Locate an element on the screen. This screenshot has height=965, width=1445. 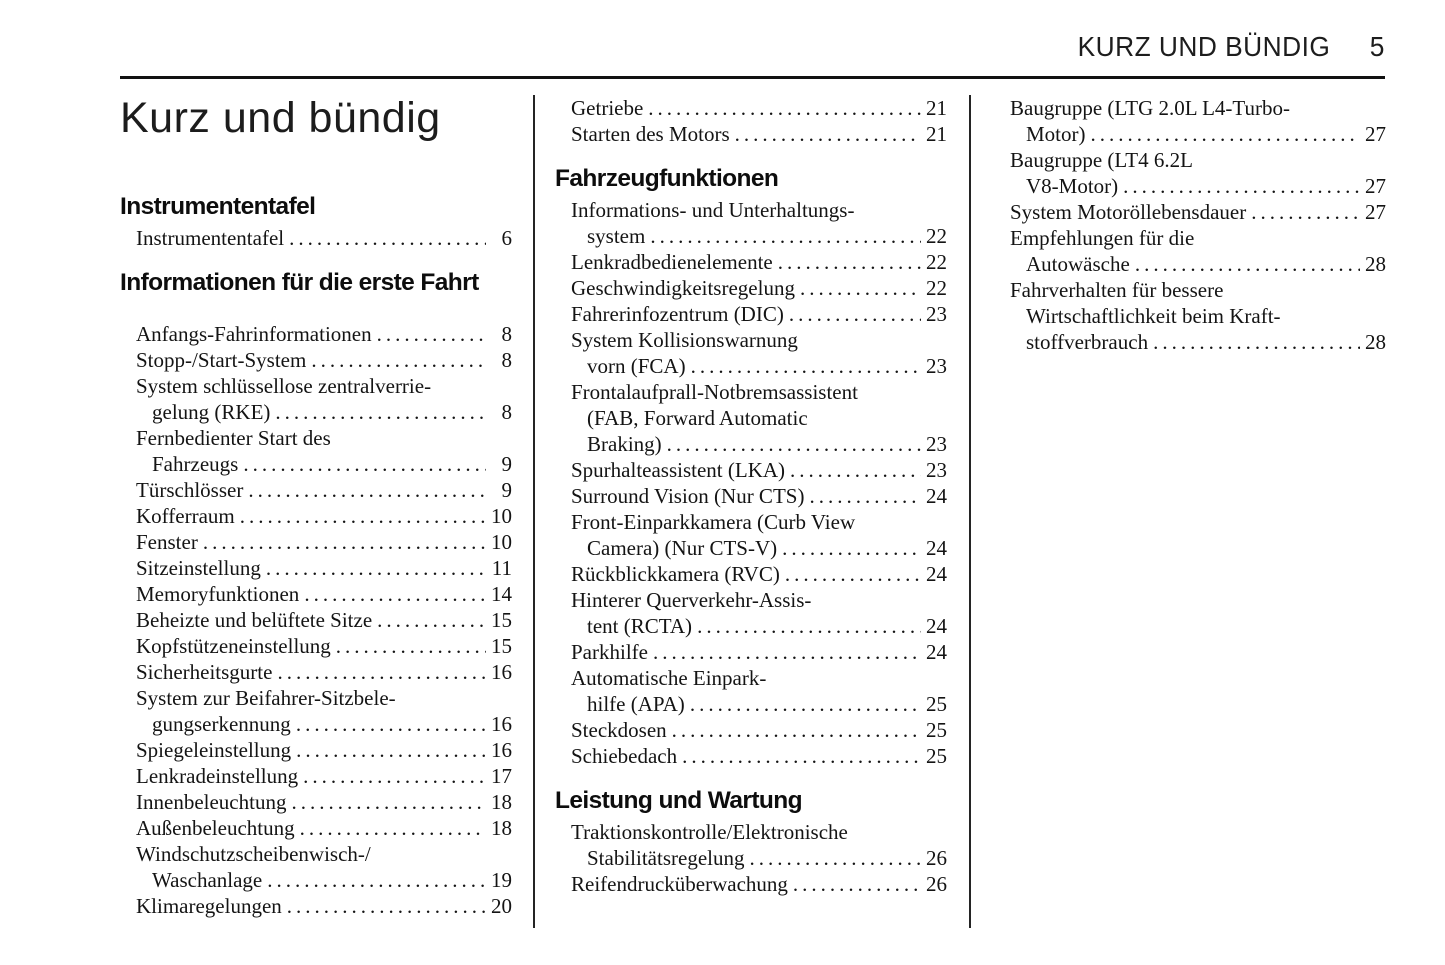
toc-entry: Surround Vision (Nur CTS) 24 is located at coordinates (751, 496).